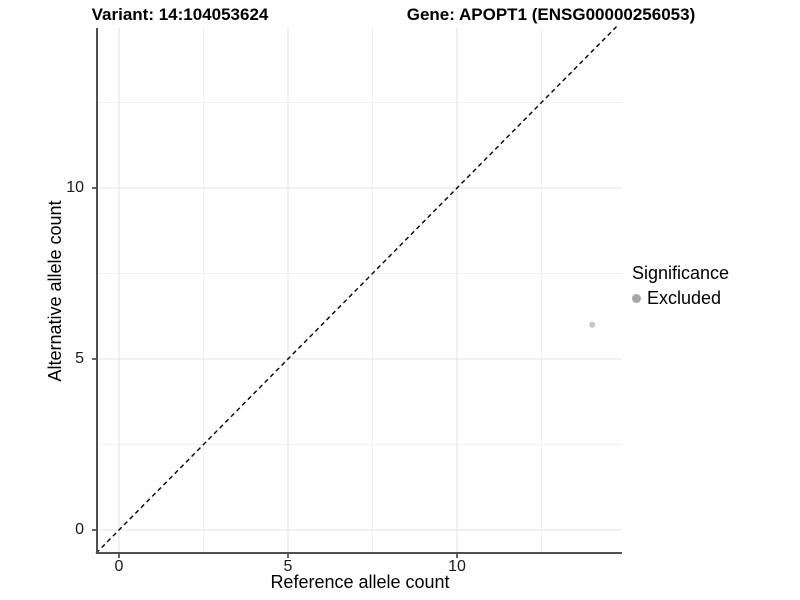  What do you see at coordinates (681, 273) in the screenshot?
I see `legend-title: Significance` at bounding box center [681, 273].